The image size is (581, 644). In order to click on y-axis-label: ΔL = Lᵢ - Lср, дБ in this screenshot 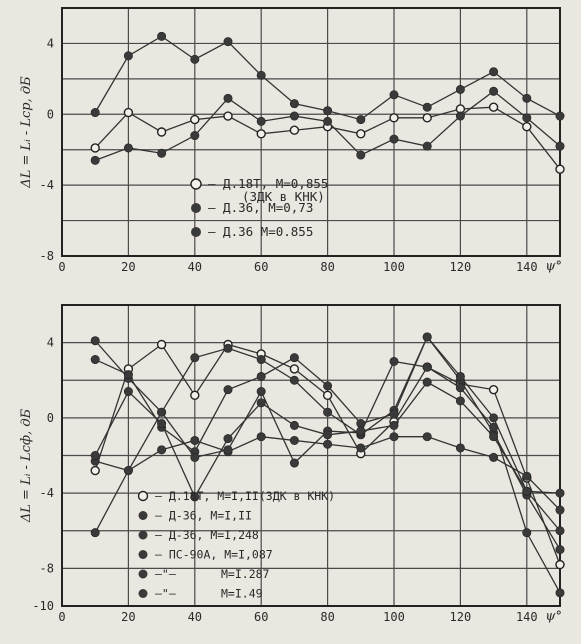, I will do `click(26, 132)`.